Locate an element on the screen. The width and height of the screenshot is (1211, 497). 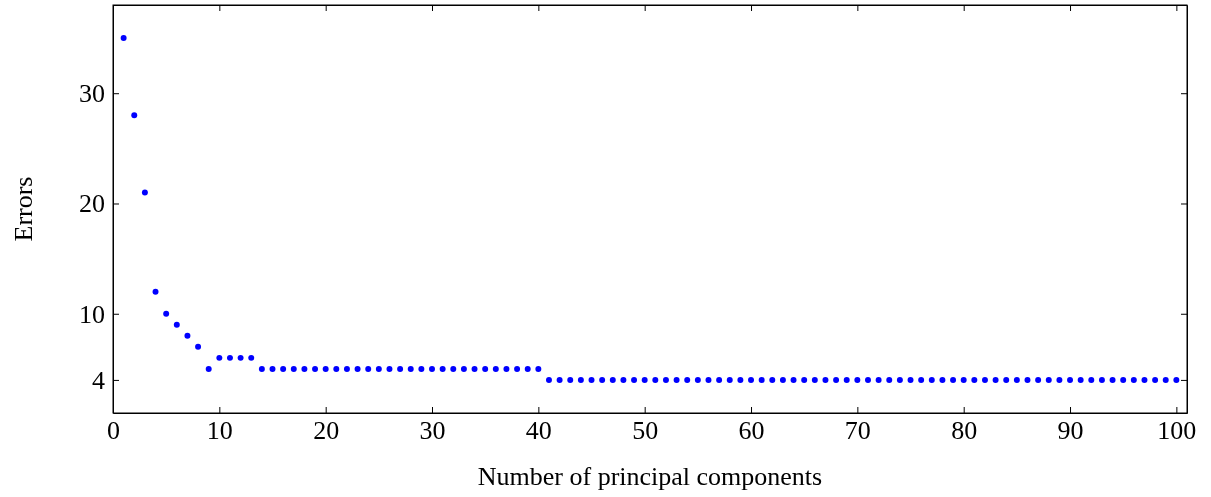
x-tick-label: 0 is located at coordinates (113, 431).